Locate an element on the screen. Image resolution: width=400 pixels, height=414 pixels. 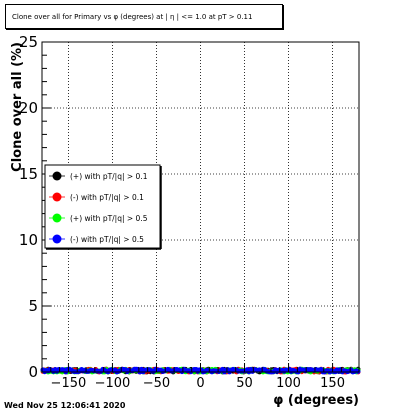
x-tick-label: −150 is located at coordinates (69, 383).